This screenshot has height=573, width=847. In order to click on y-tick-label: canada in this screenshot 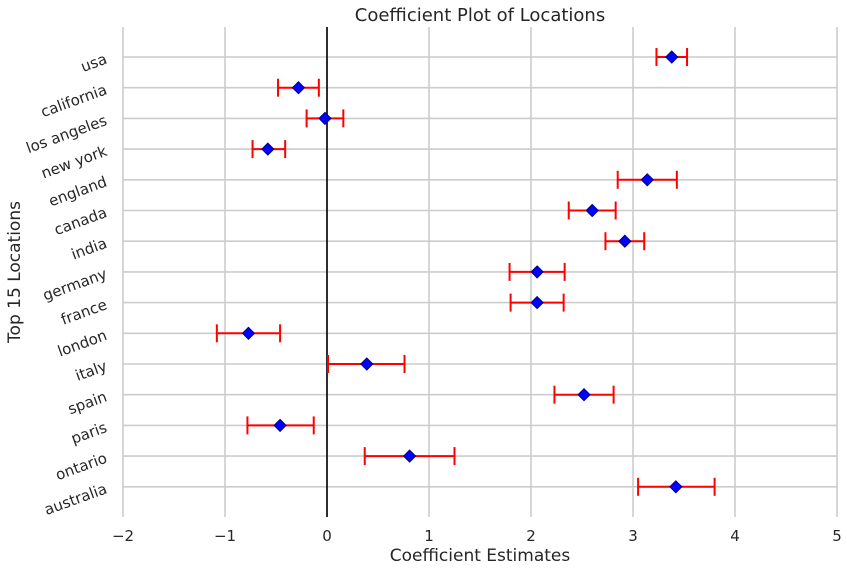, I will do `click(81, 221)`.